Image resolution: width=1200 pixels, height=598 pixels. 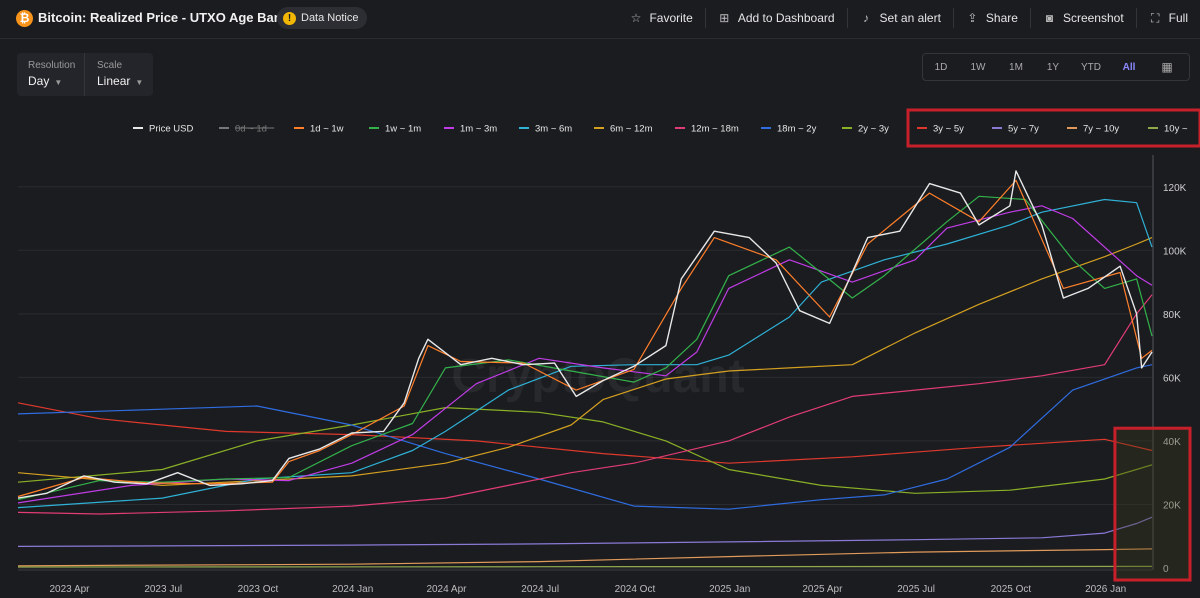 I want to click on camera-icon: ◙, so click(x=1049, y=18).